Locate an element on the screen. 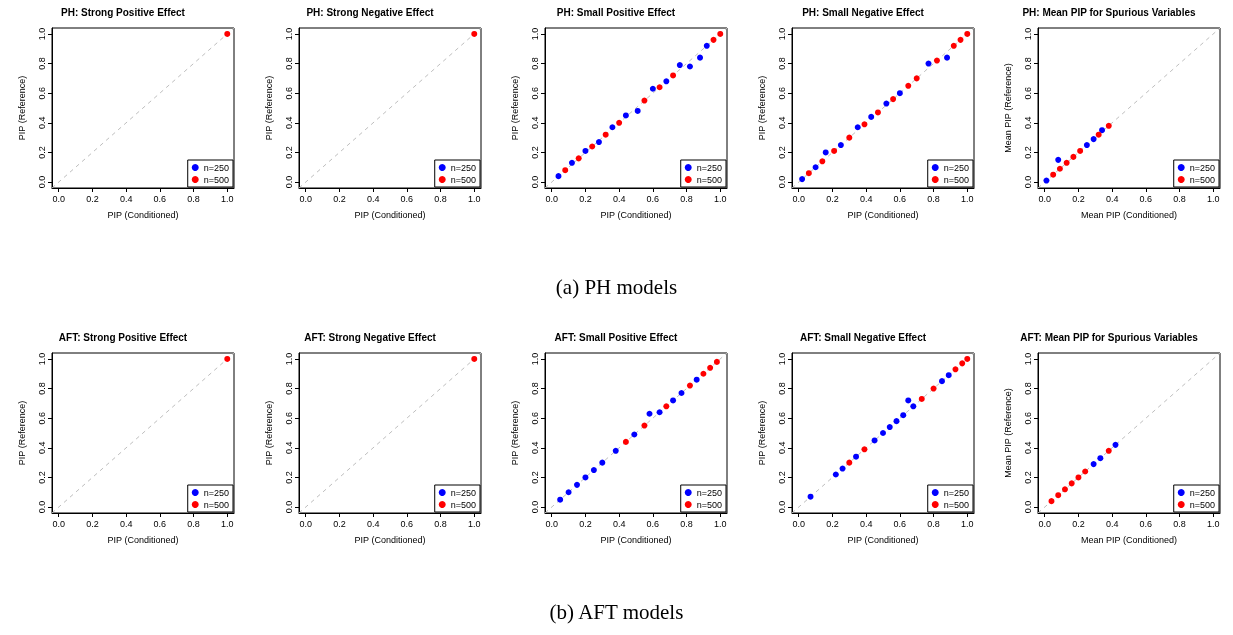  chart-title: PH: Strong Negative Effect is located at coordinates (369, 12).